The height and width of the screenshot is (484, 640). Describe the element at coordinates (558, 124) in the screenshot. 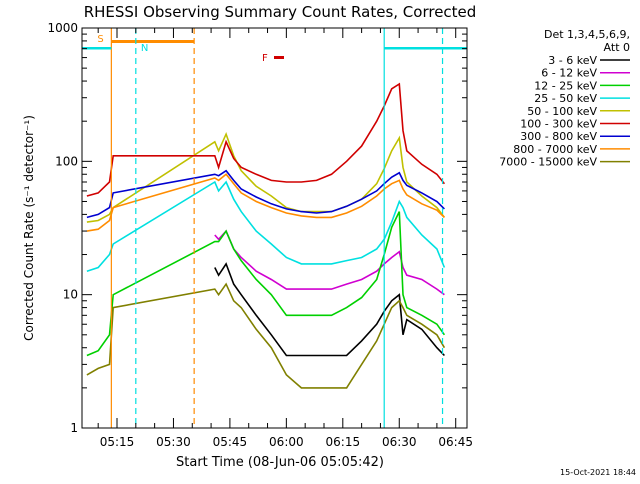

I see `legend-label-5: 100 - 300 keV` at that location.